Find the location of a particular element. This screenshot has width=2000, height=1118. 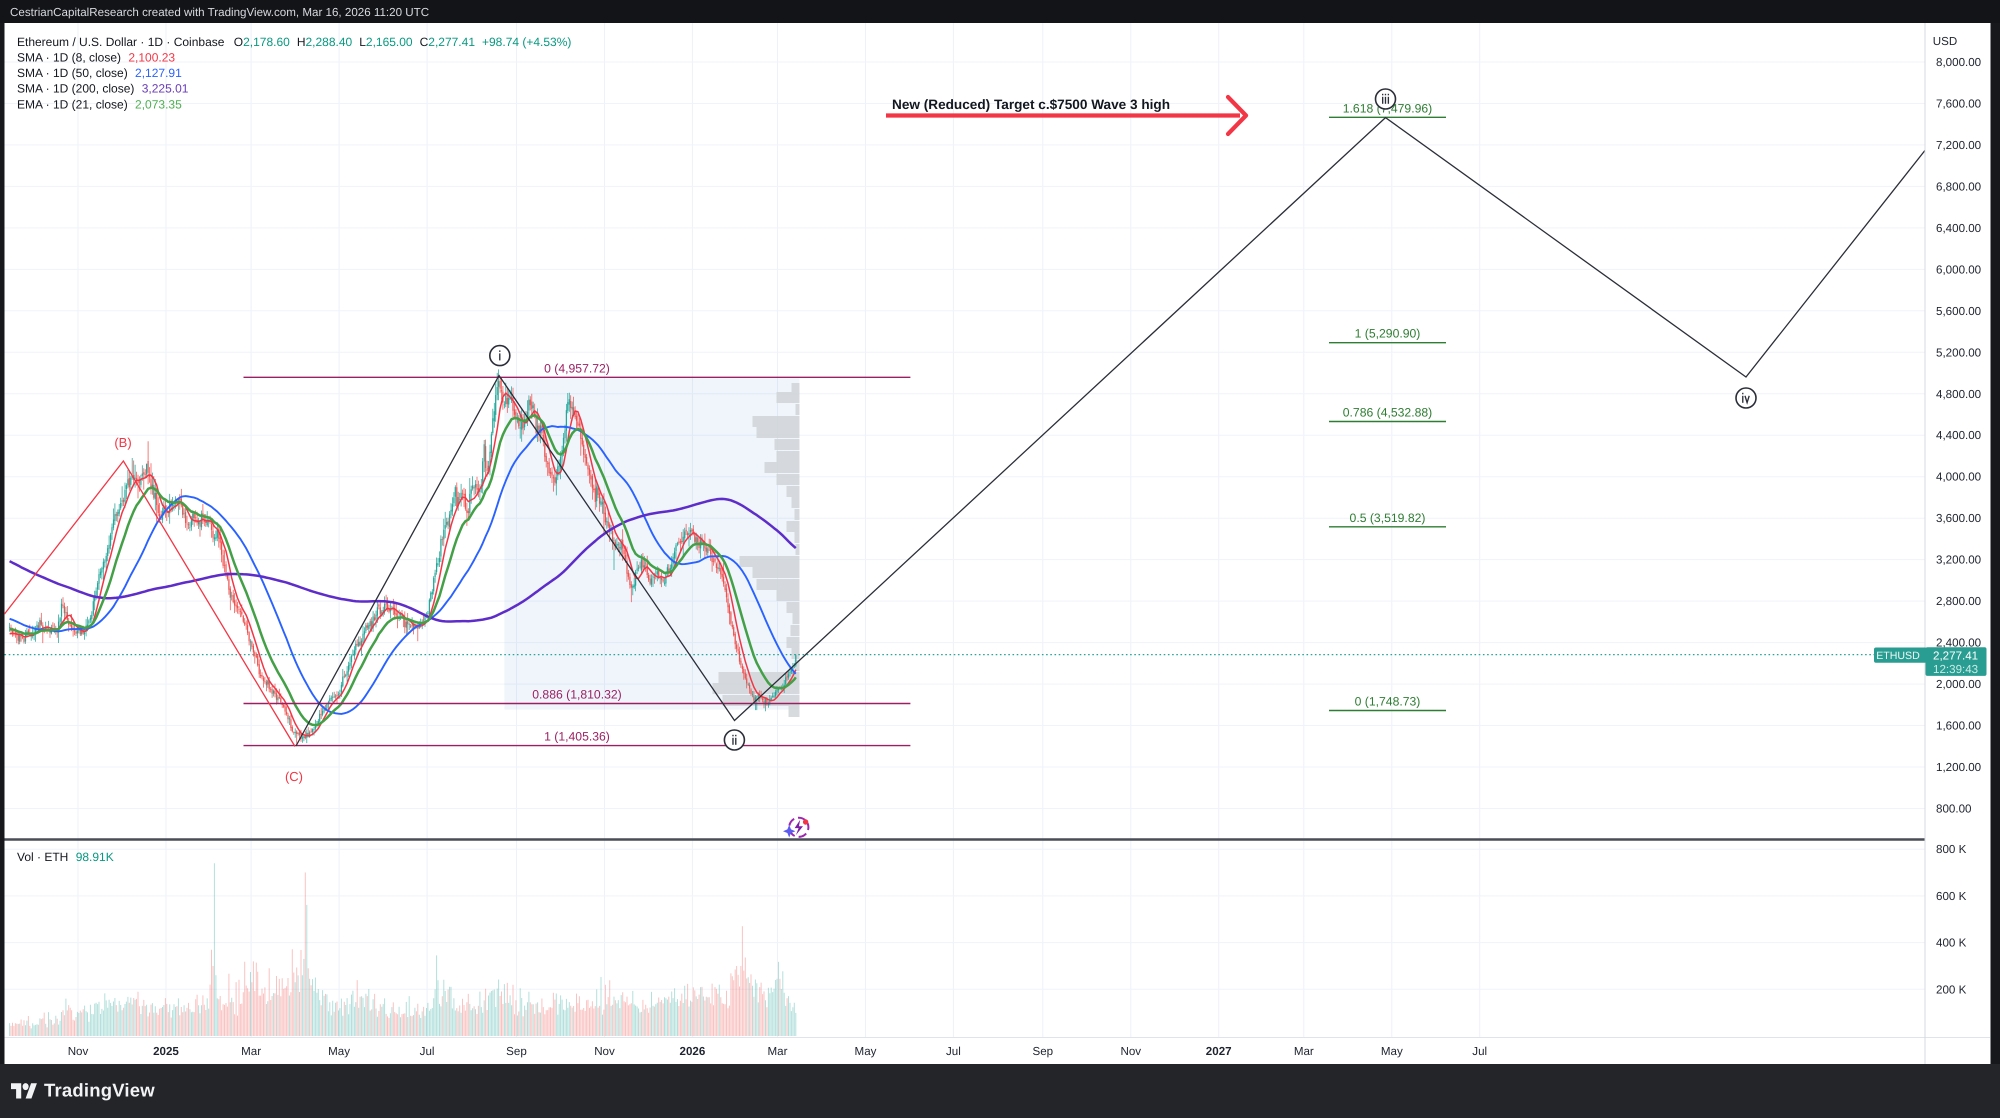

svg-text: TradingView is located at coordinates (99, 1090).